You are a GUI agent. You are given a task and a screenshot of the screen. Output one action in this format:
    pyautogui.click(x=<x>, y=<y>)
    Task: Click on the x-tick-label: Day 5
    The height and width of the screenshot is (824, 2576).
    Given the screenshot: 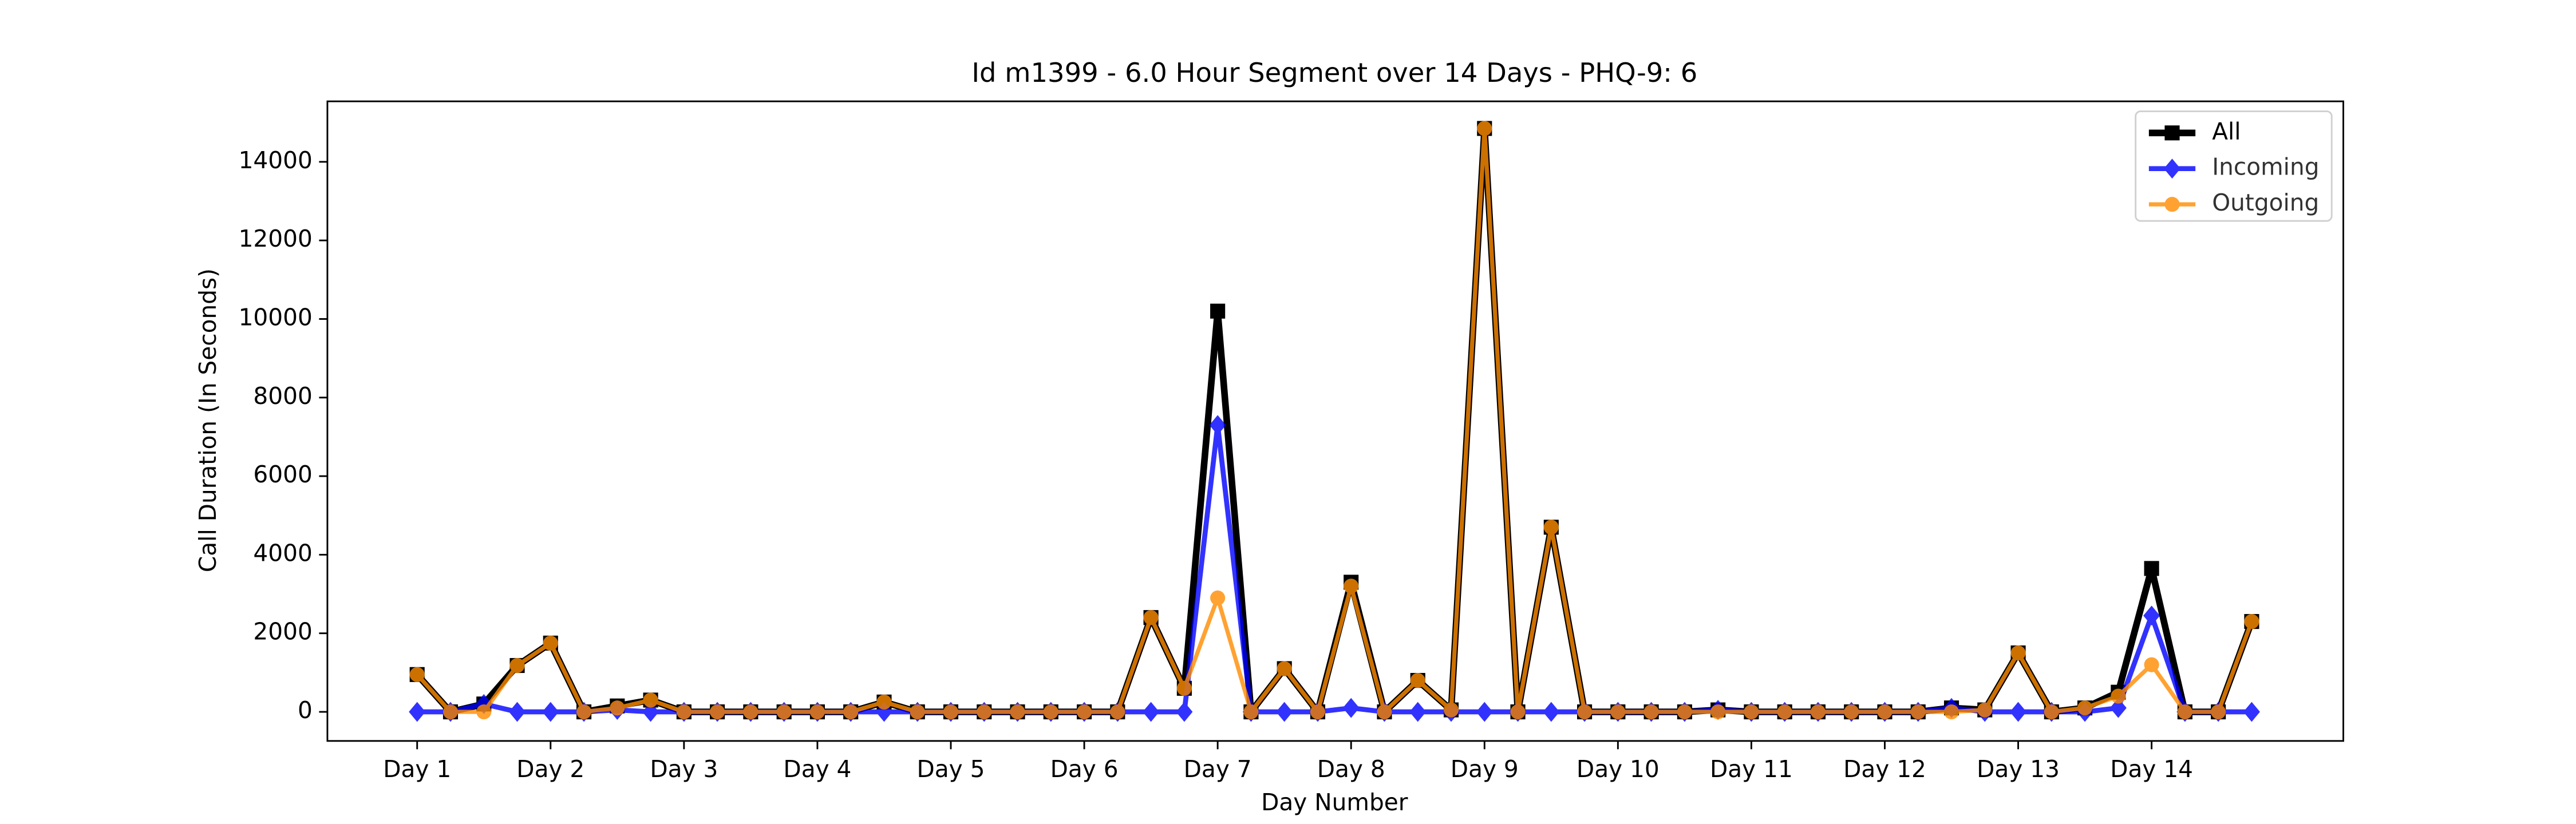 What is the action you would take?
    pyautogui.click(x=951, y=769)
    